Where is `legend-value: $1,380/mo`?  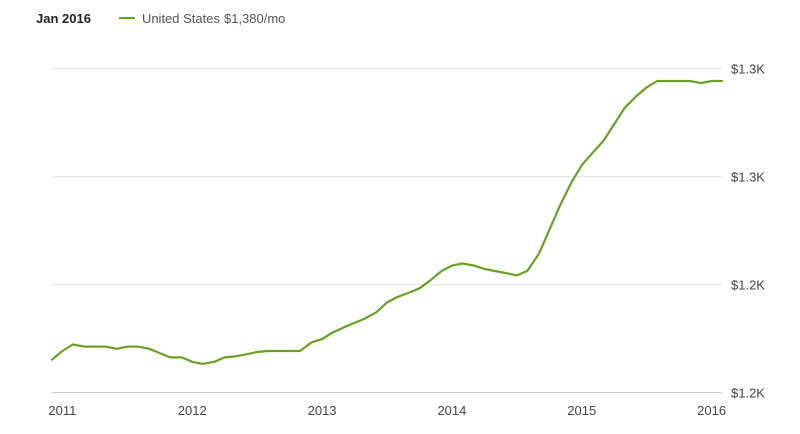
legend-value: $1,380/mo is located at coordinates (254, 18).